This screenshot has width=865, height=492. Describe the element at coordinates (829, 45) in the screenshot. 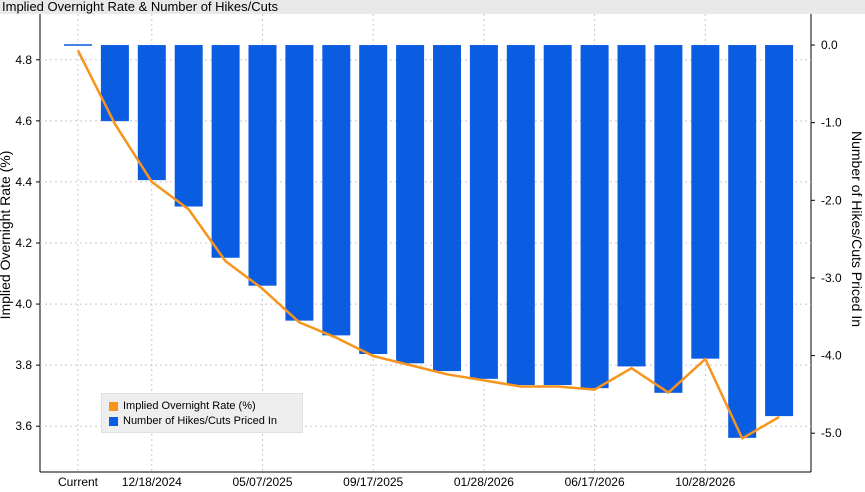

I see `right-tick-label: 0.0` at that location.